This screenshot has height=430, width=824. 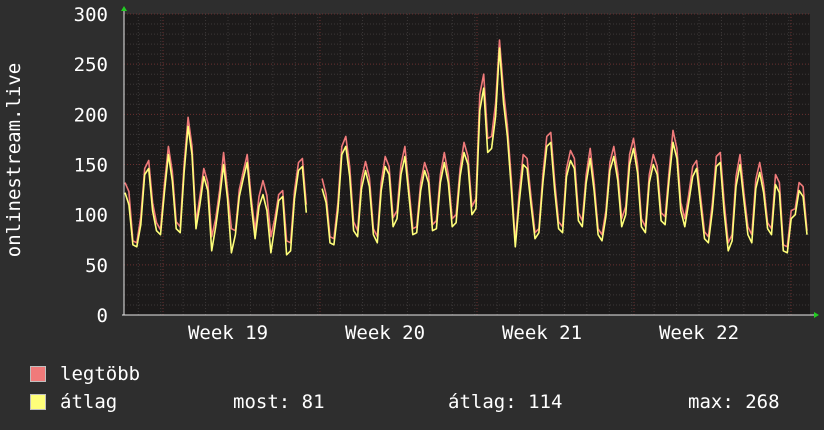 What do you see at coordinates (699, 333) in the screenshot?
I see `x-tick-label: Week 22` at bounding box center [699, 333].